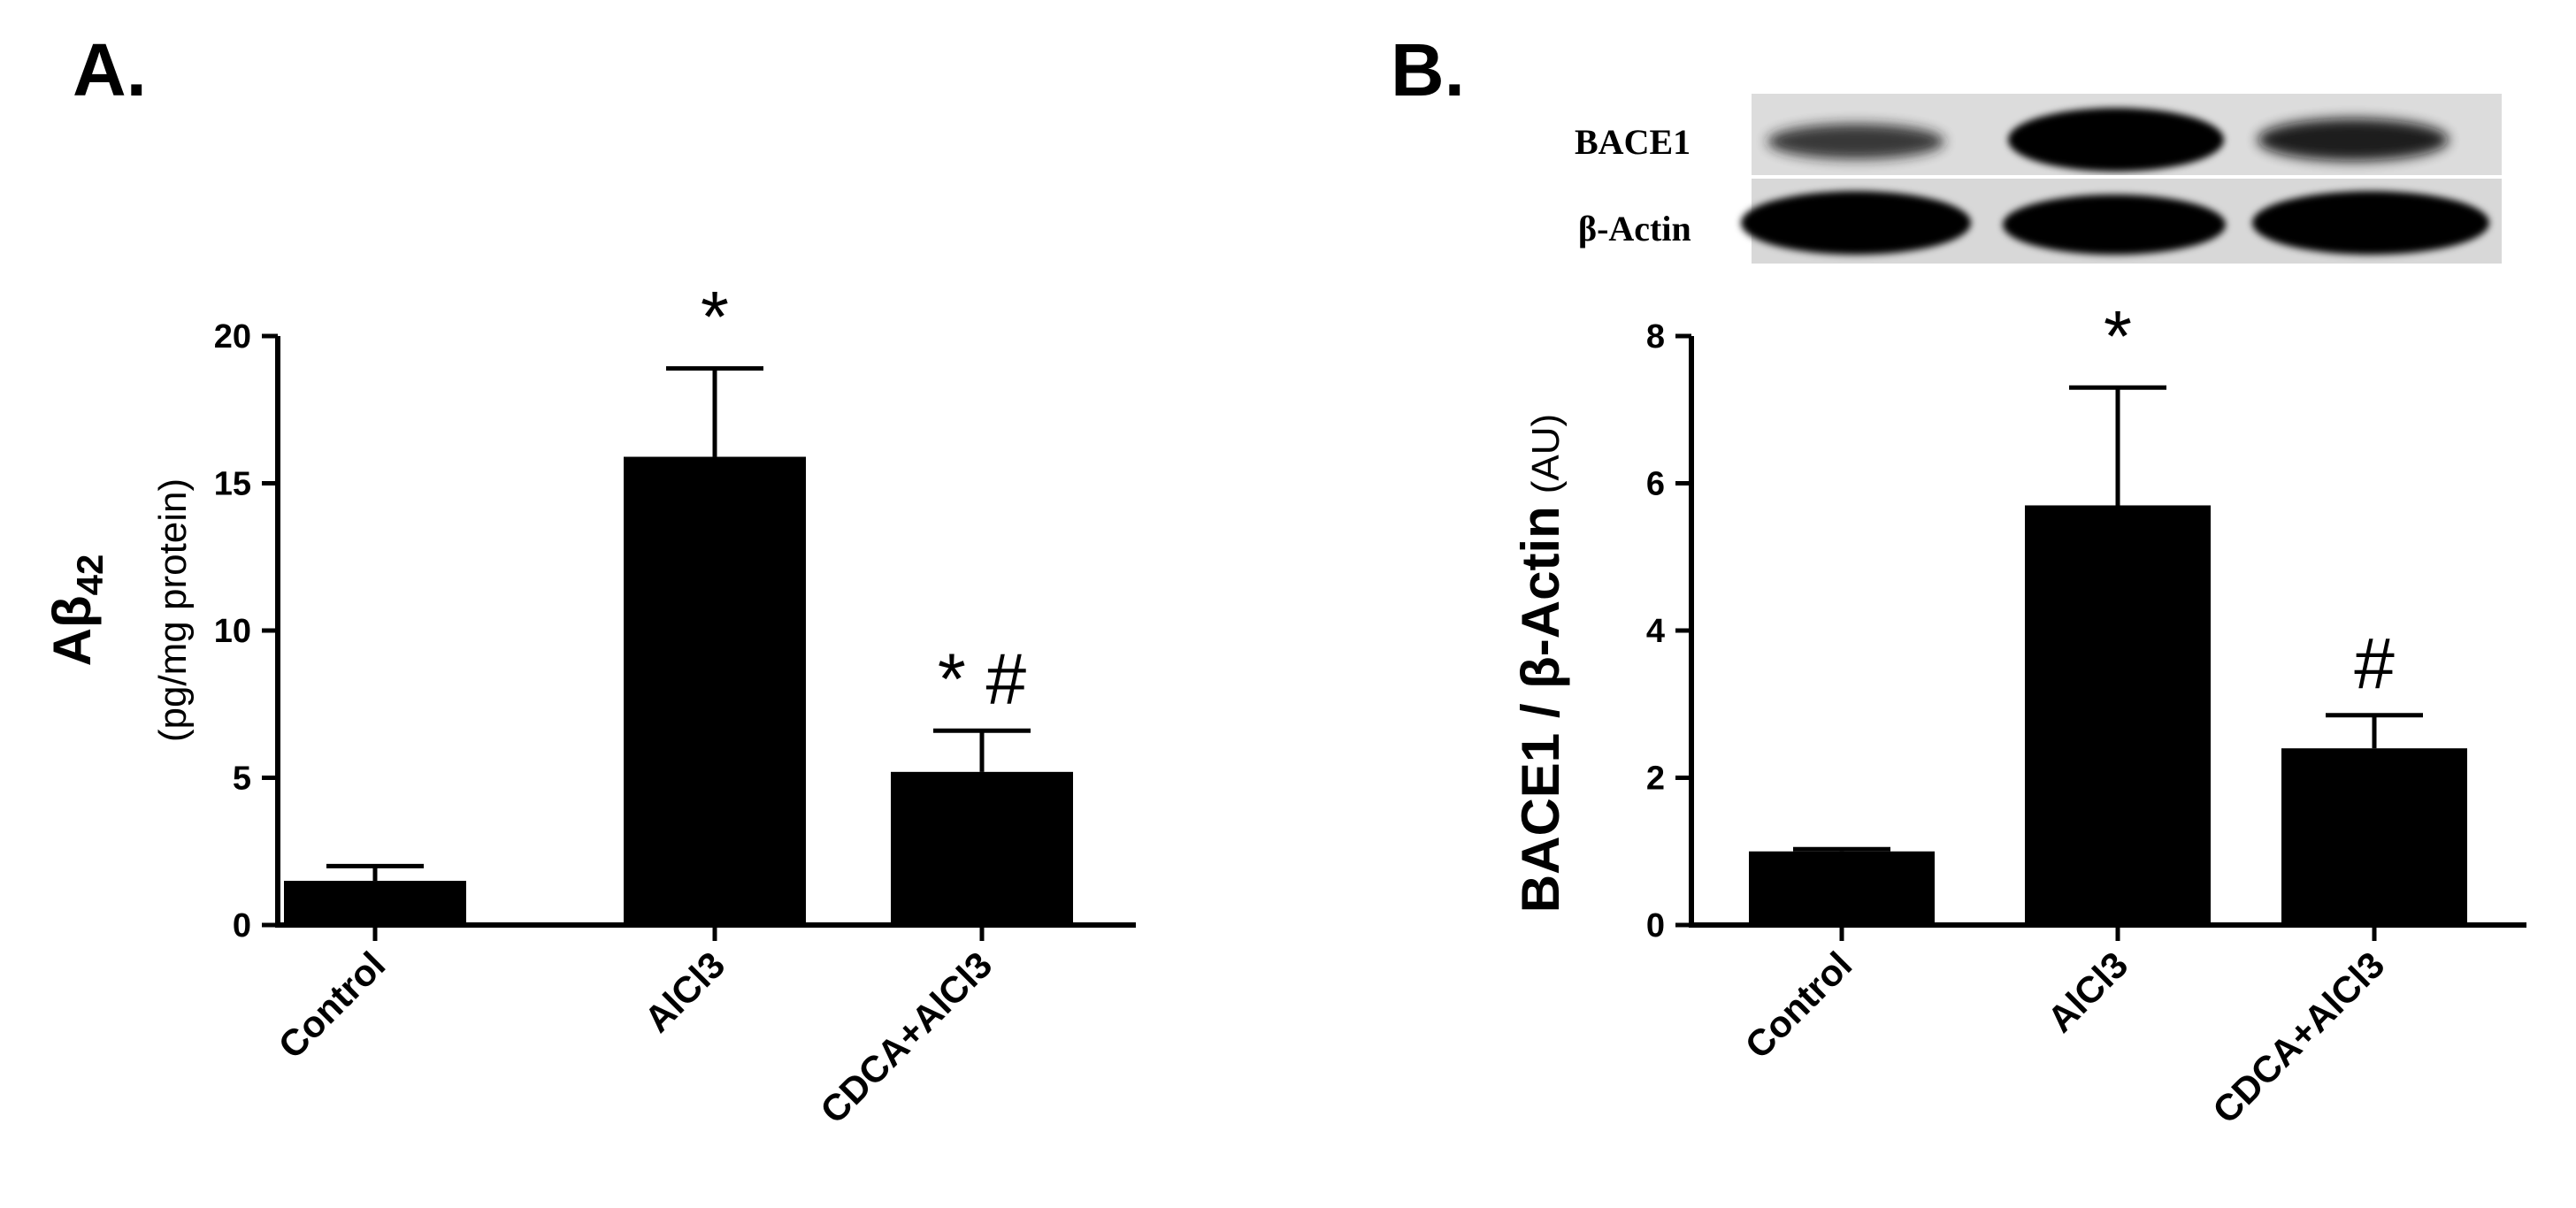 This screenshot has width=2576, height=1208. Describe the element at coordinates (72, 630) in the screenshot. I see `chart-a-ylabel-main: Aβ` at that location.